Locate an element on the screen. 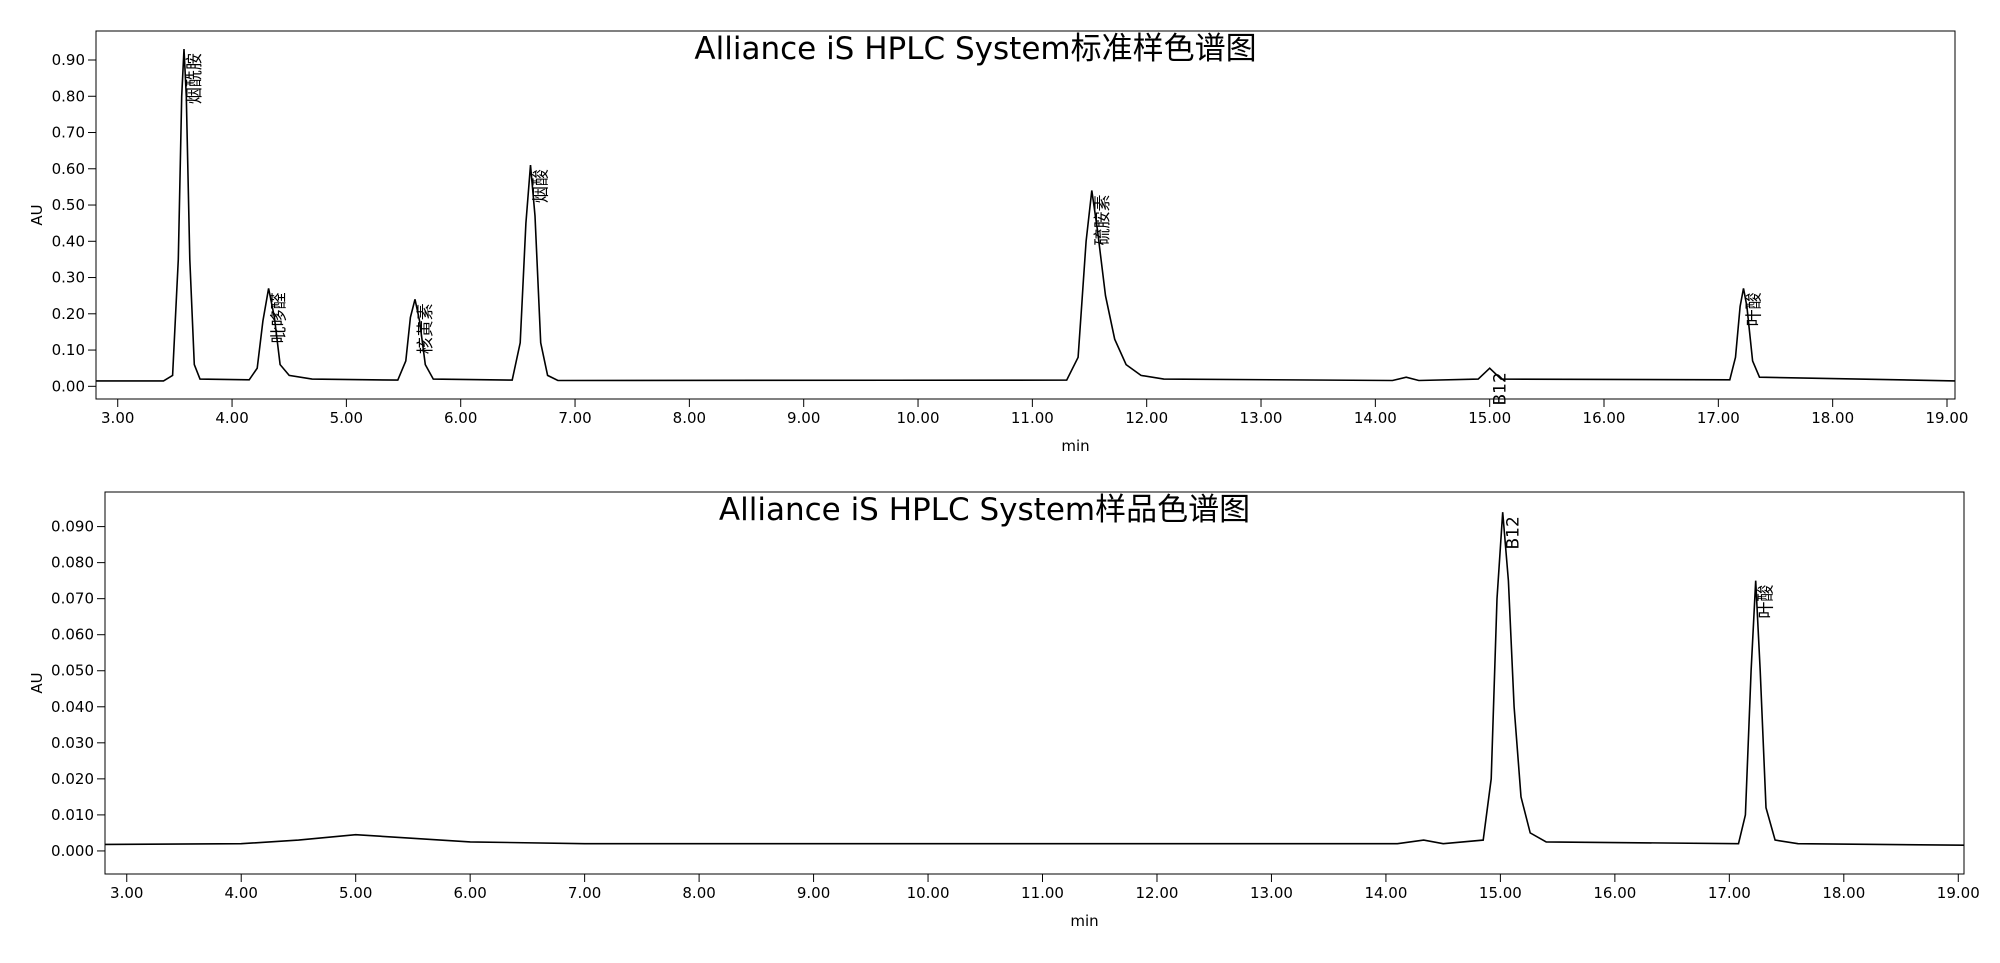 This screenshot has height=963, width=2000. y-tick-label: 0.070 is located at coordinates (72, 599).